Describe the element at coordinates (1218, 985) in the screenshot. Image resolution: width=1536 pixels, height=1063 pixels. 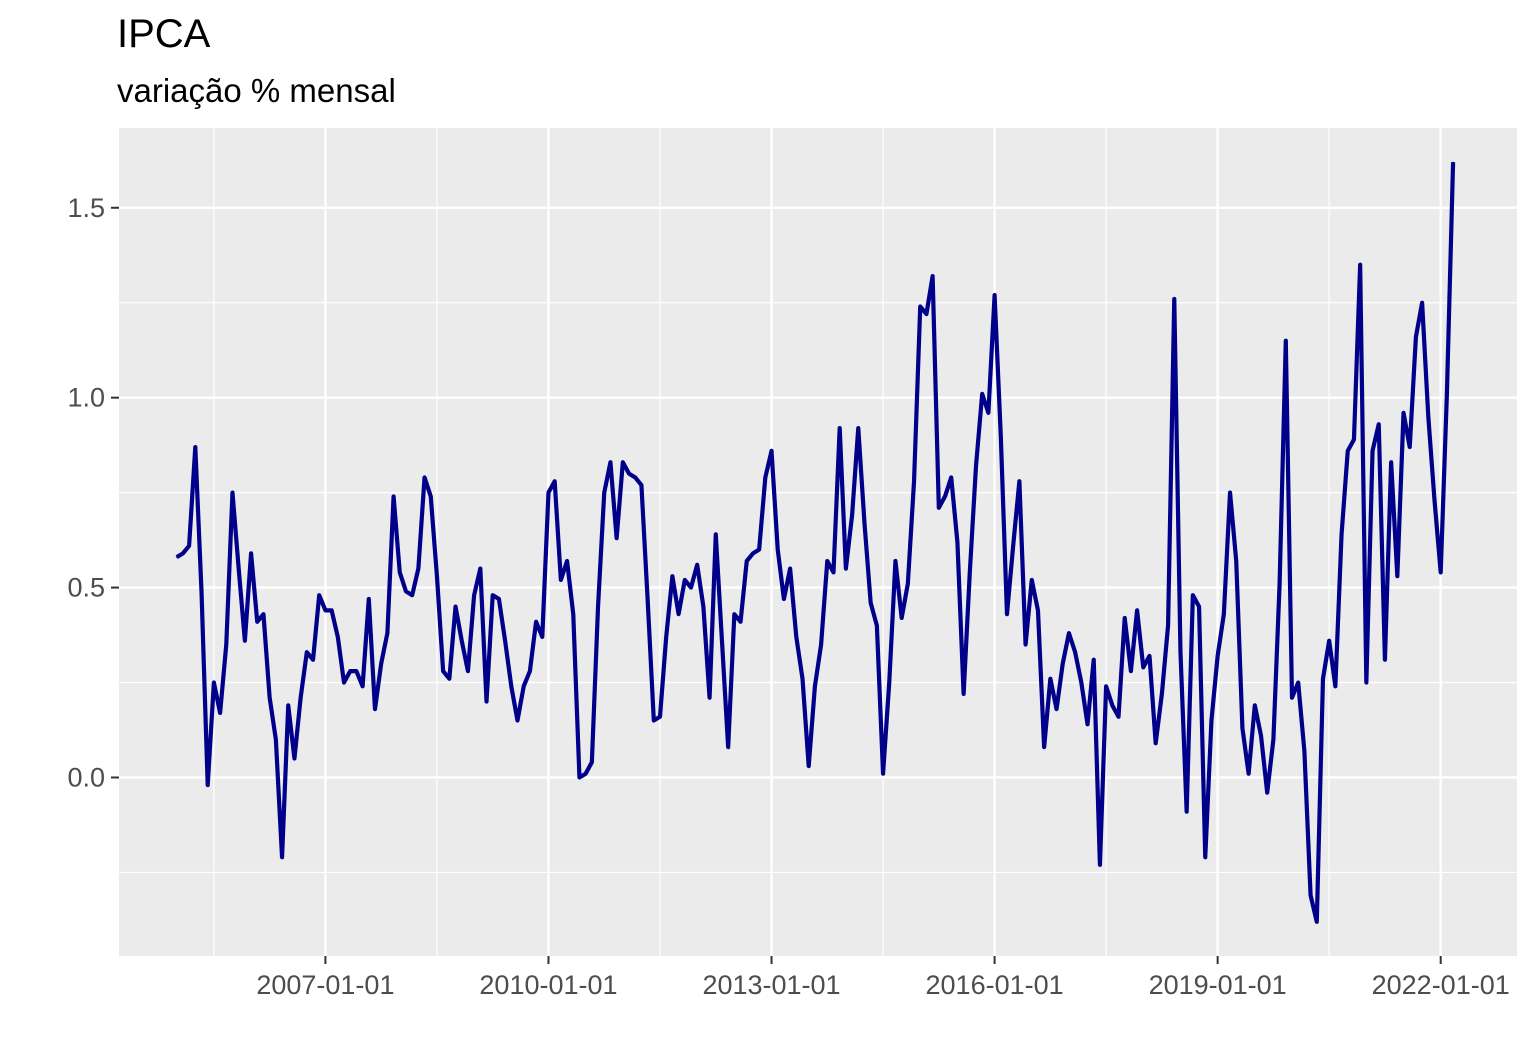
I see `x-tick-label: 2019-01-01` at that location.